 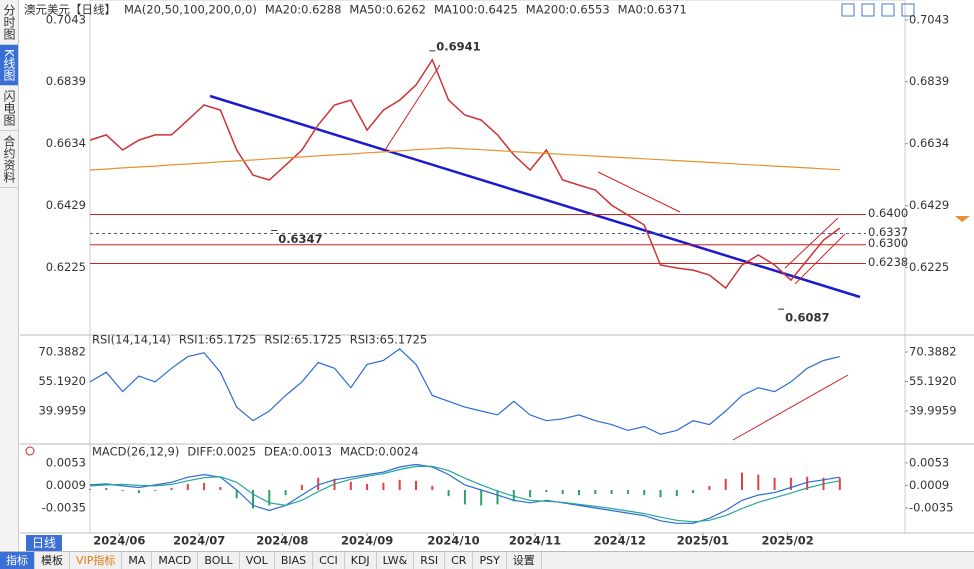 I want to click on legend-item: MA100:0.6425, so click(x=476, y=10).